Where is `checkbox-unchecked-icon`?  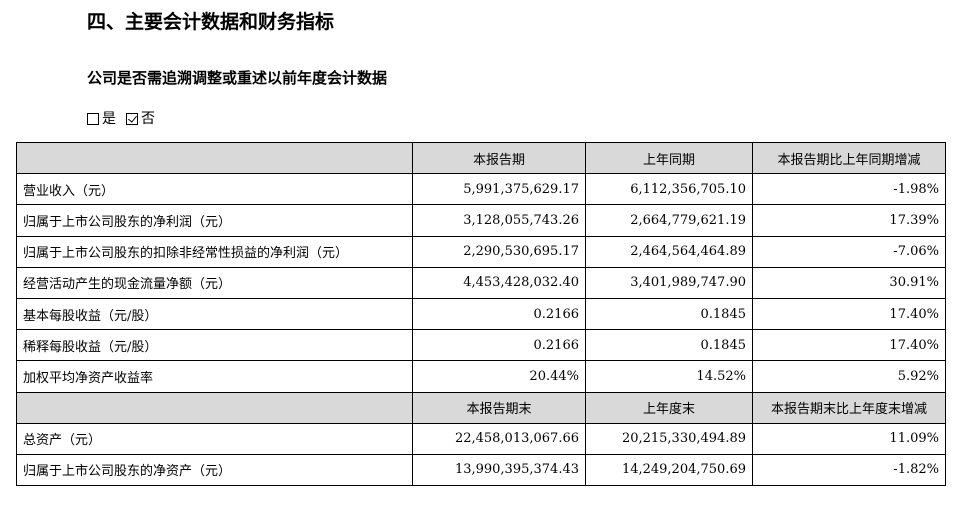 checkbox-unchecked-icon is located at coordinates (93, 119).